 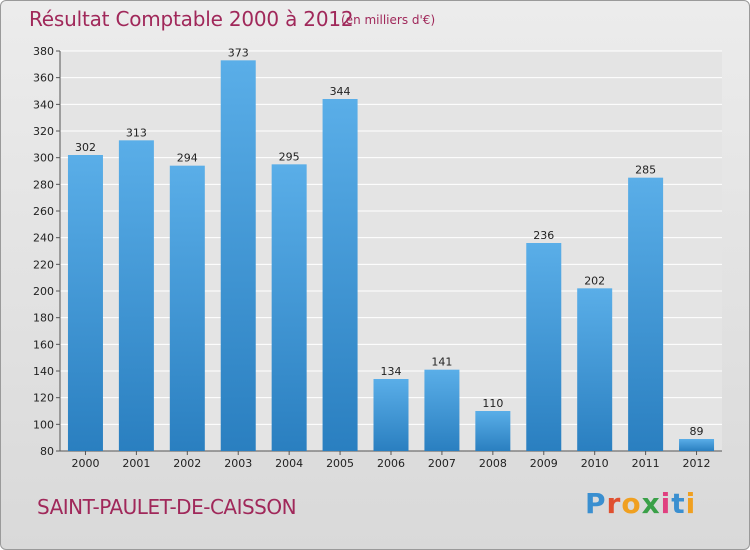 I want to click on data-label-2007: 141, so click(x=441, y=362).